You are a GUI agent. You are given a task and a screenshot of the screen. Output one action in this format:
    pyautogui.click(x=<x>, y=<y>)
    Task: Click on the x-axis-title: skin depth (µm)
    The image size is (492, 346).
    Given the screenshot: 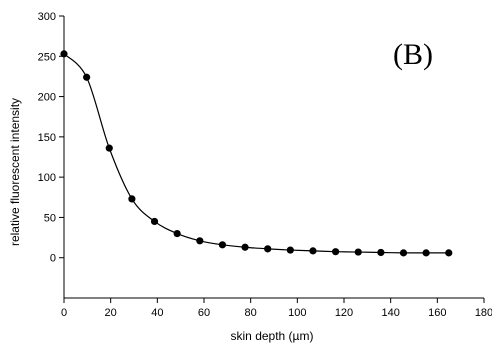 What is the action you would take?
    pyautogui.click(x=272, y=336)
    